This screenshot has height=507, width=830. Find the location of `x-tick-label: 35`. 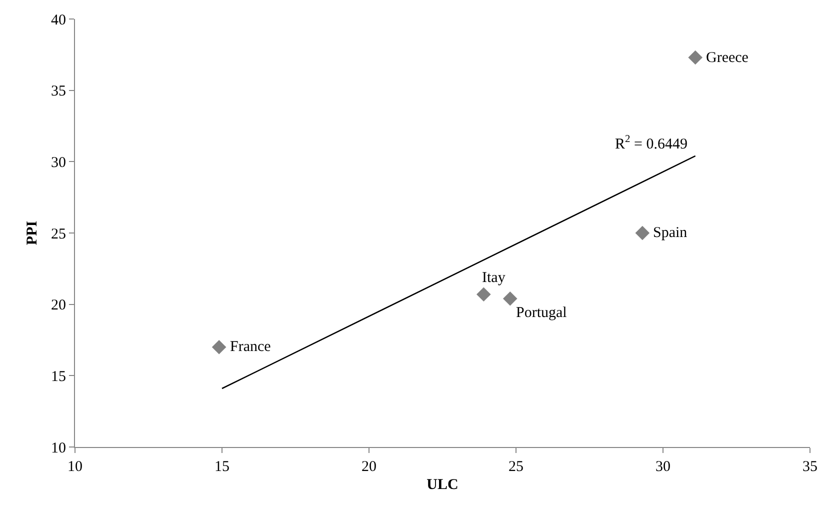

x-tick-label: 35 is located at coordinates (810, 467).